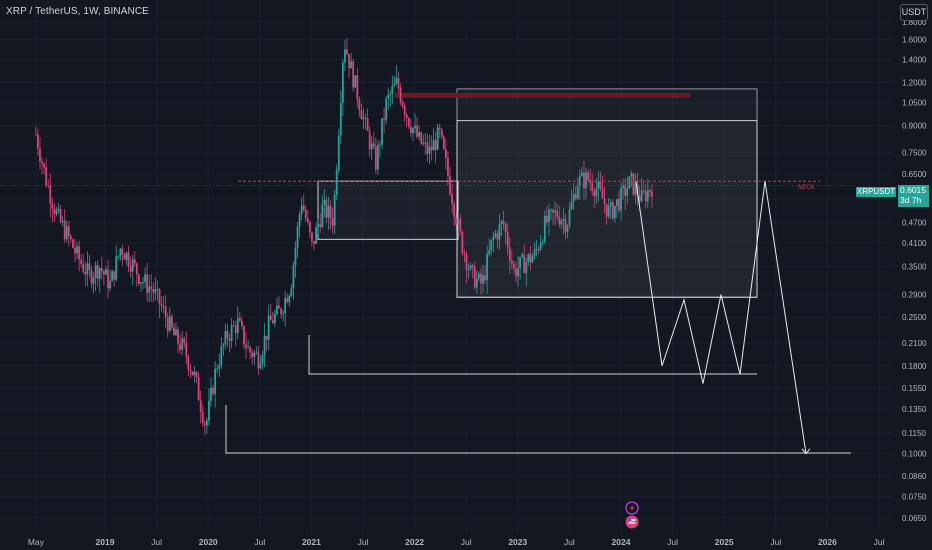 The width and height of the screenshot is (932, 550). What do you see at coordinates (914, 366) in the screenshot?
I see `y-tick-label: 0.1800` at bounding box center [914, 366].